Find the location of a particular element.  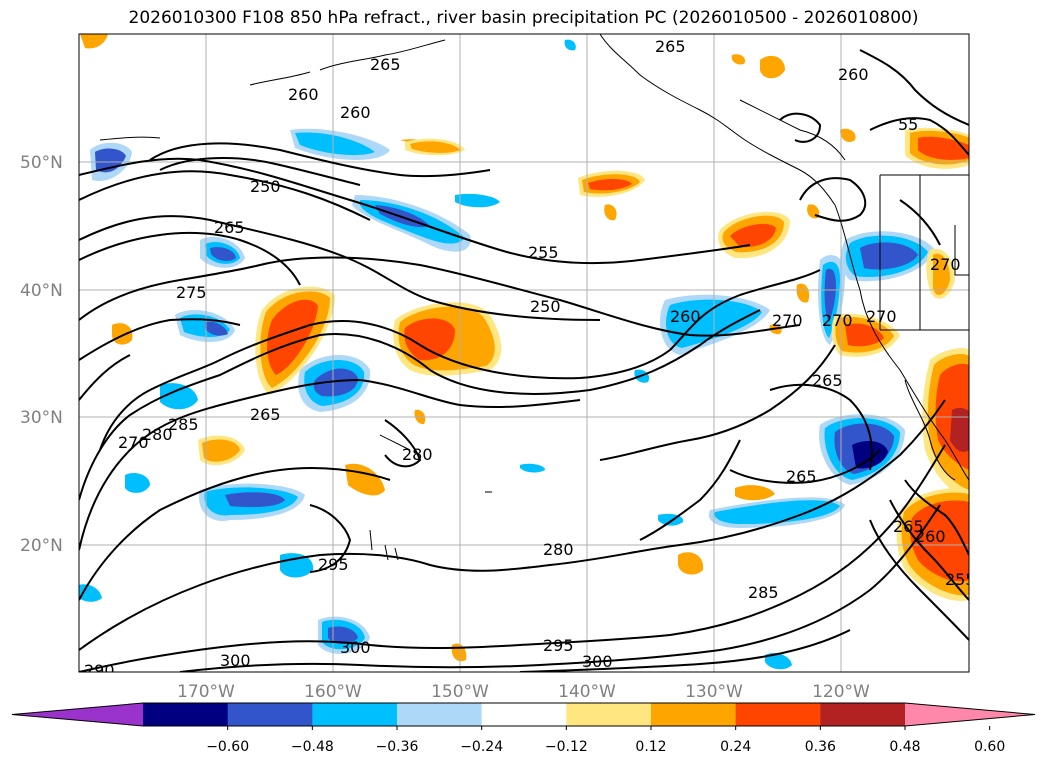

colorbar-extend-min is located at coordinates (77, 714).